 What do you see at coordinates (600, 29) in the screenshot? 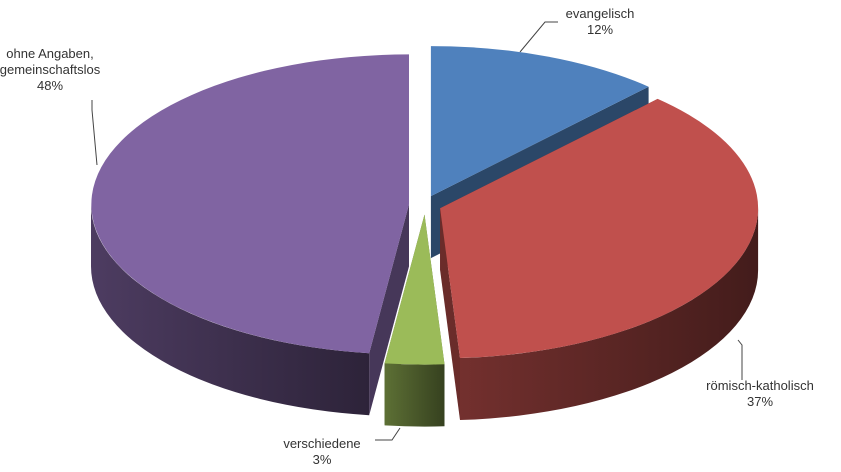
I see `value-label: 12%` at bounding box center [600, 29].